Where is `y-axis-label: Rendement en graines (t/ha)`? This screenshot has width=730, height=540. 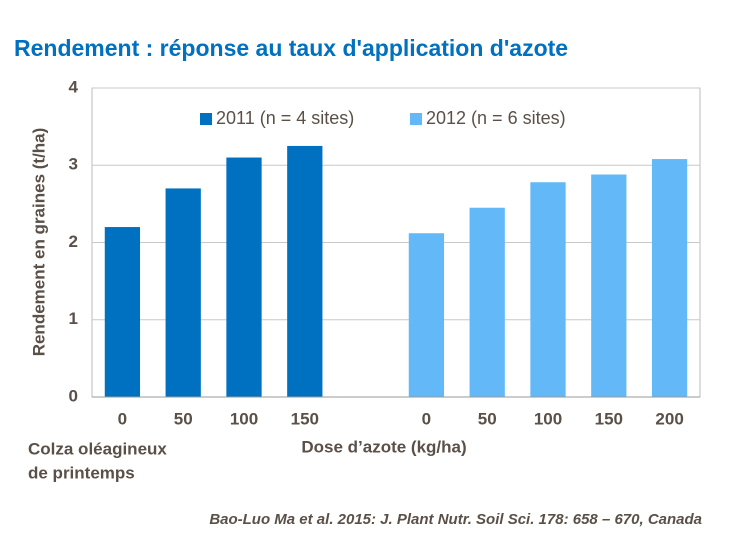
y-axis-label: Rendement en graines (t/ha) is located at coordinates (38, 242).